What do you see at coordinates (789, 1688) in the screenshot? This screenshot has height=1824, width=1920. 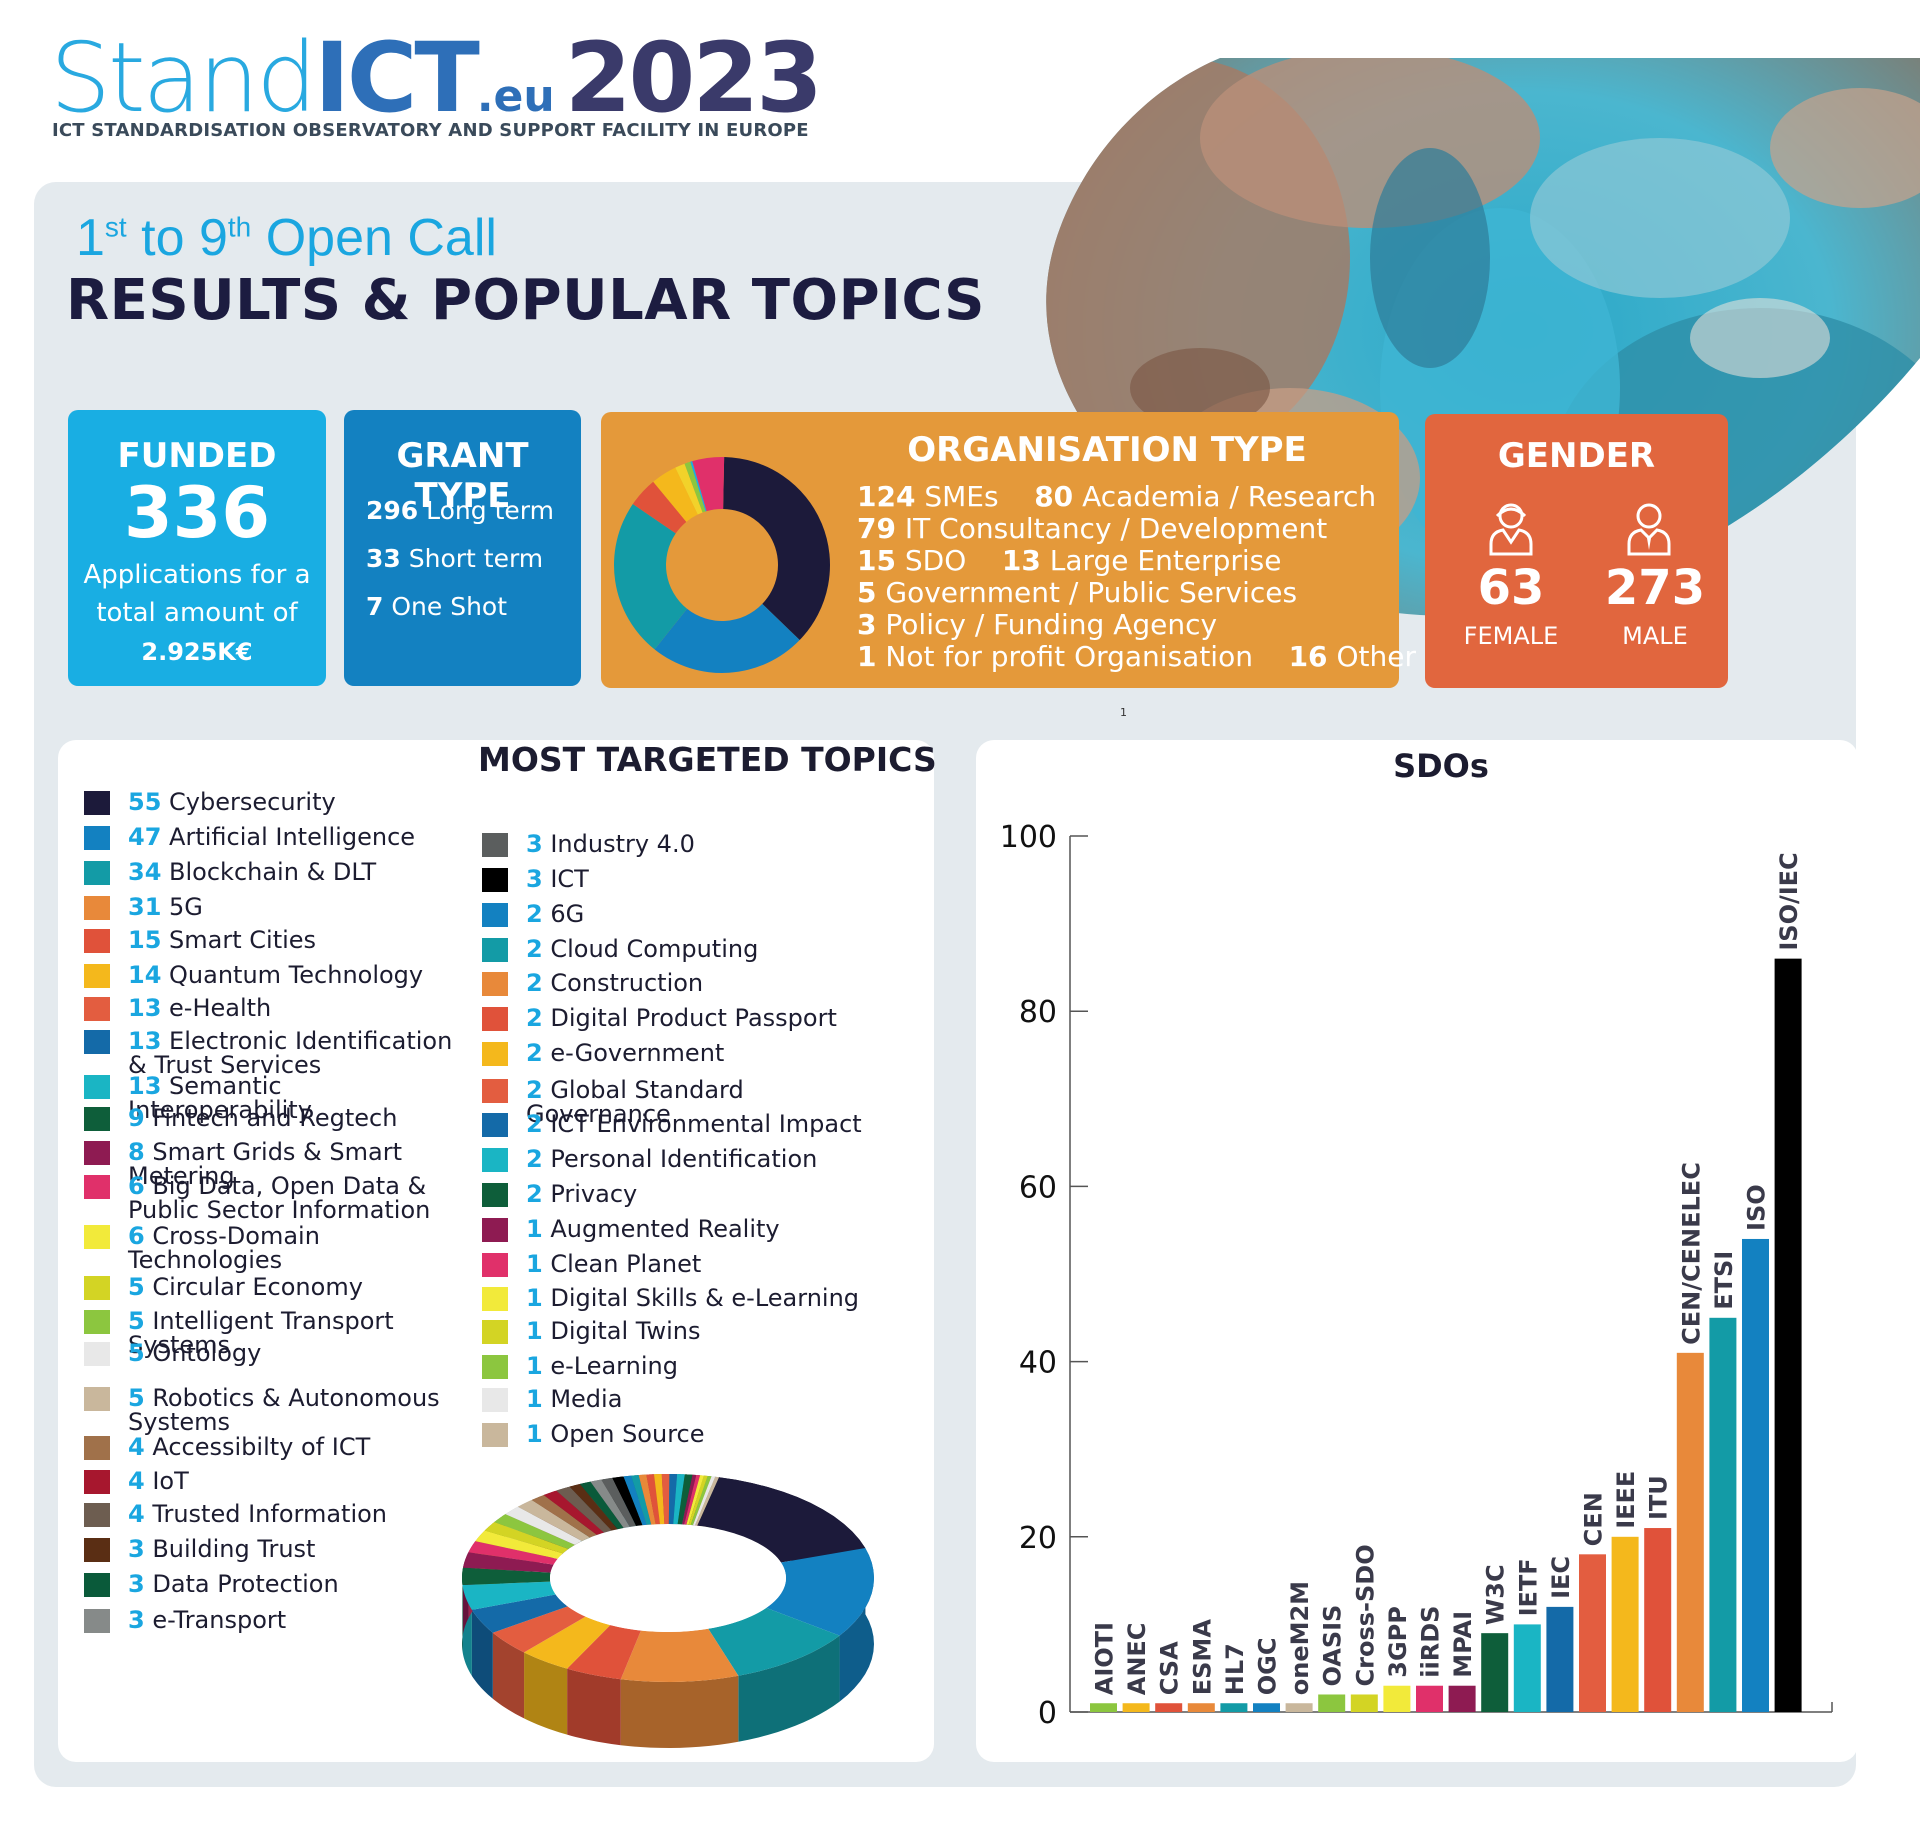 I see `topic-wall-blockchain-dlt` at bounding box center [789, 1688].